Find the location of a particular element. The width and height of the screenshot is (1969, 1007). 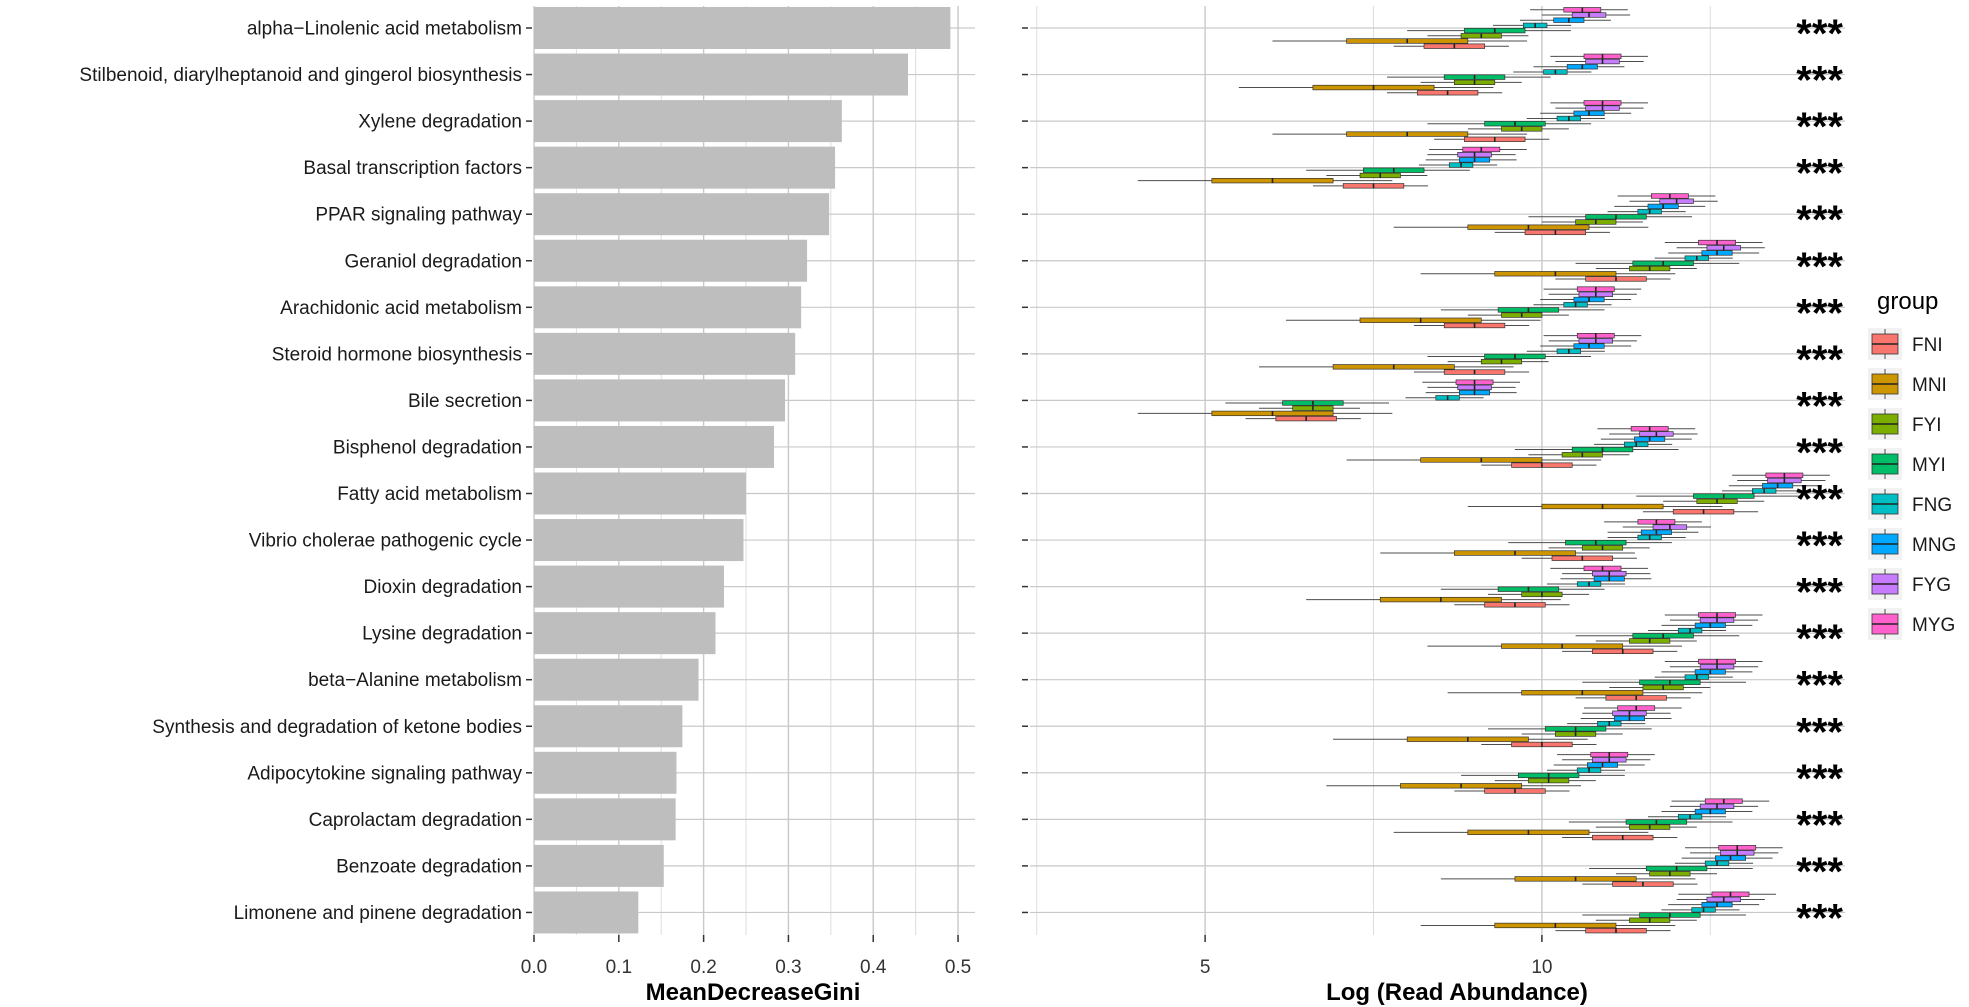

category-label-9: Bile secretion is located at coordinates (465, 401).